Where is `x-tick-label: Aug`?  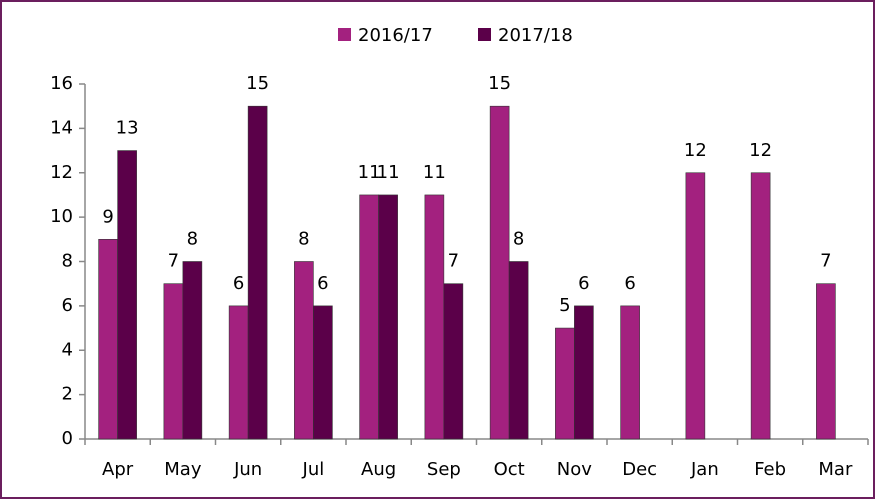 x-tick-label: Aug is located at coordinates (378, 469).